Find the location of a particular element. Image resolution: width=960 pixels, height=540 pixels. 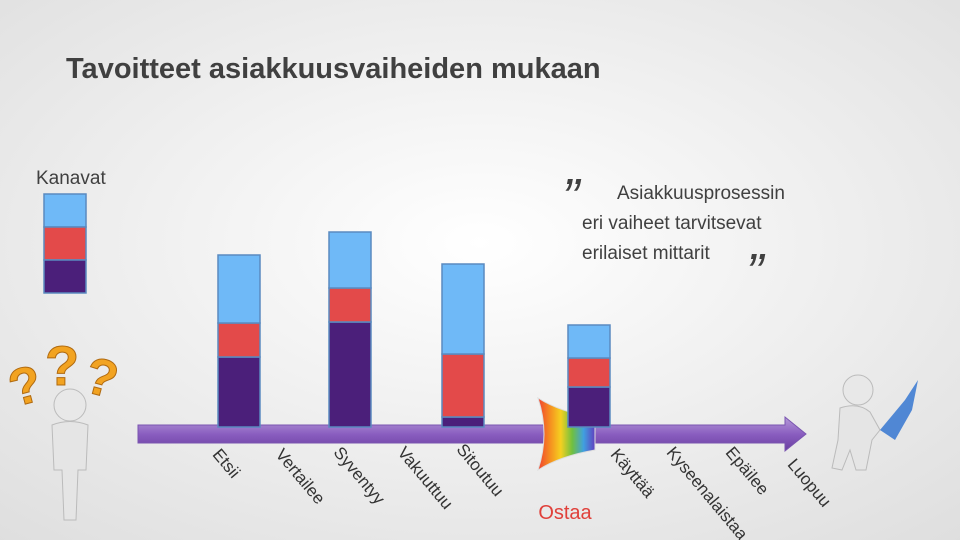

throwing-figure is located at coordinates (874, 422).